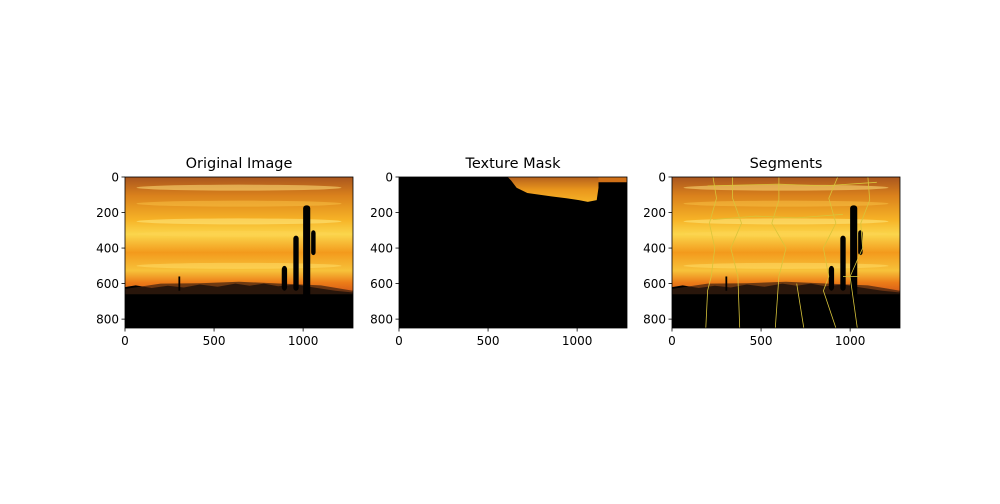  I want to click on panel-1: 0 500 1000 0 200 400 600 800 Original Image, so click(225, 252).